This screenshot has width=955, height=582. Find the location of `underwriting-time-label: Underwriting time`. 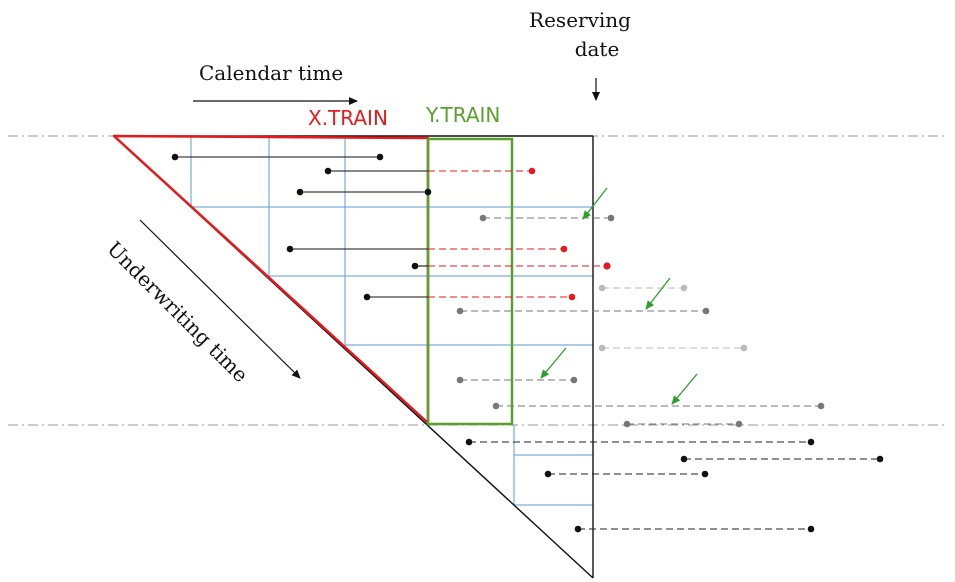

underwriting-time-label: Underwriting time is located at coordinates (177, 312).